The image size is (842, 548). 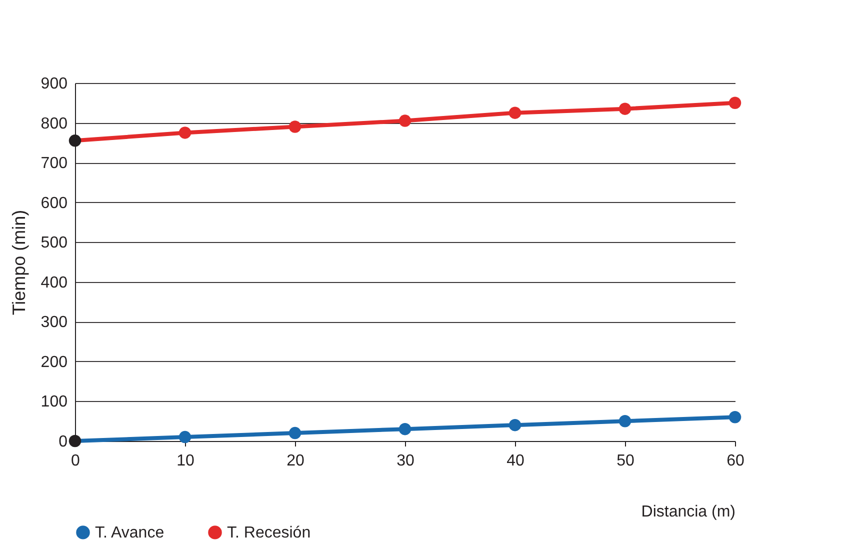 What do you see at coordinates (54, 163) in the screenshot?
I see `y-tick-label: 700` at bounding box center [54, 163].